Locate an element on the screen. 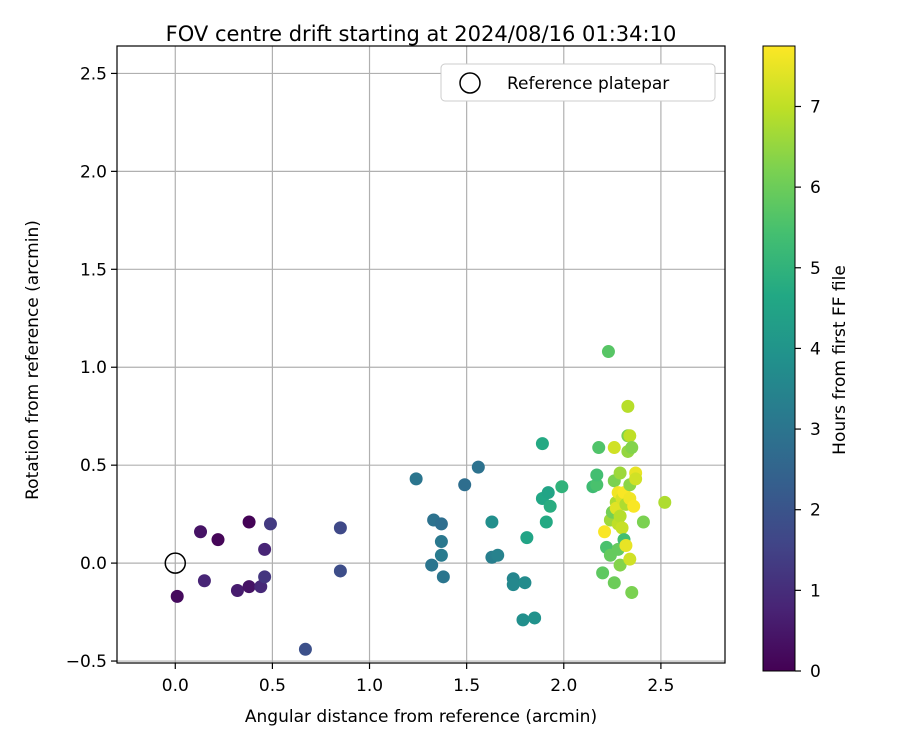  x-tick-label: 2.5 is located at coordinates (660, 686).